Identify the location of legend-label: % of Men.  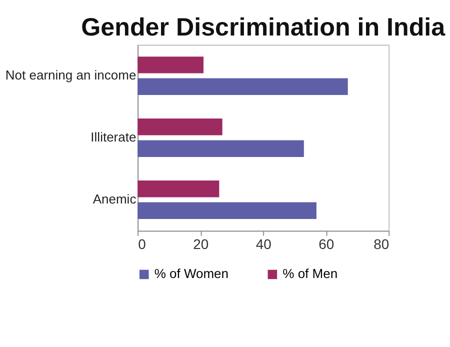
(310, 274).